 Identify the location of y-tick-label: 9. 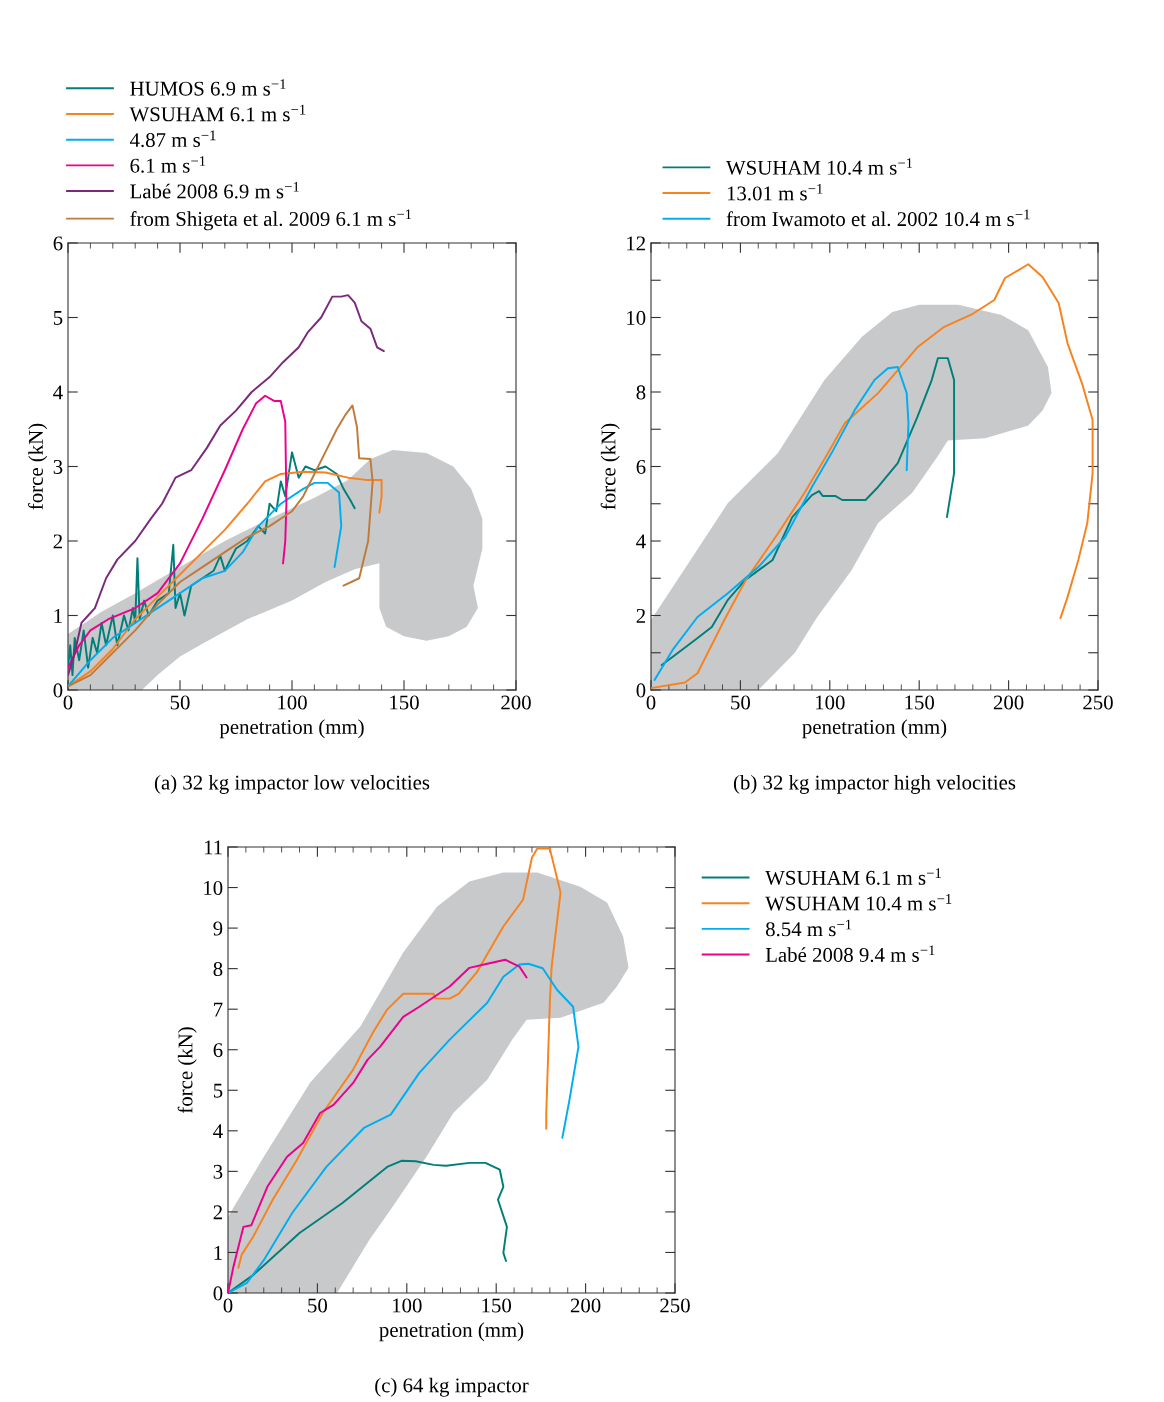
(218, 928).